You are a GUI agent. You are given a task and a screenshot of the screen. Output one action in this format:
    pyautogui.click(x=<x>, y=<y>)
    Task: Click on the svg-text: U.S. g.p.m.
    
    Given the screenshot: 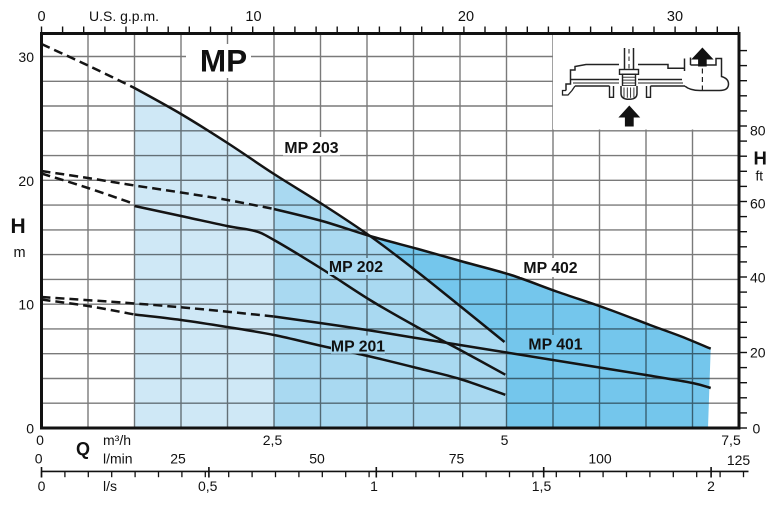 What is the action you would take?
    pyautogui.click(x=124, y=16)
    